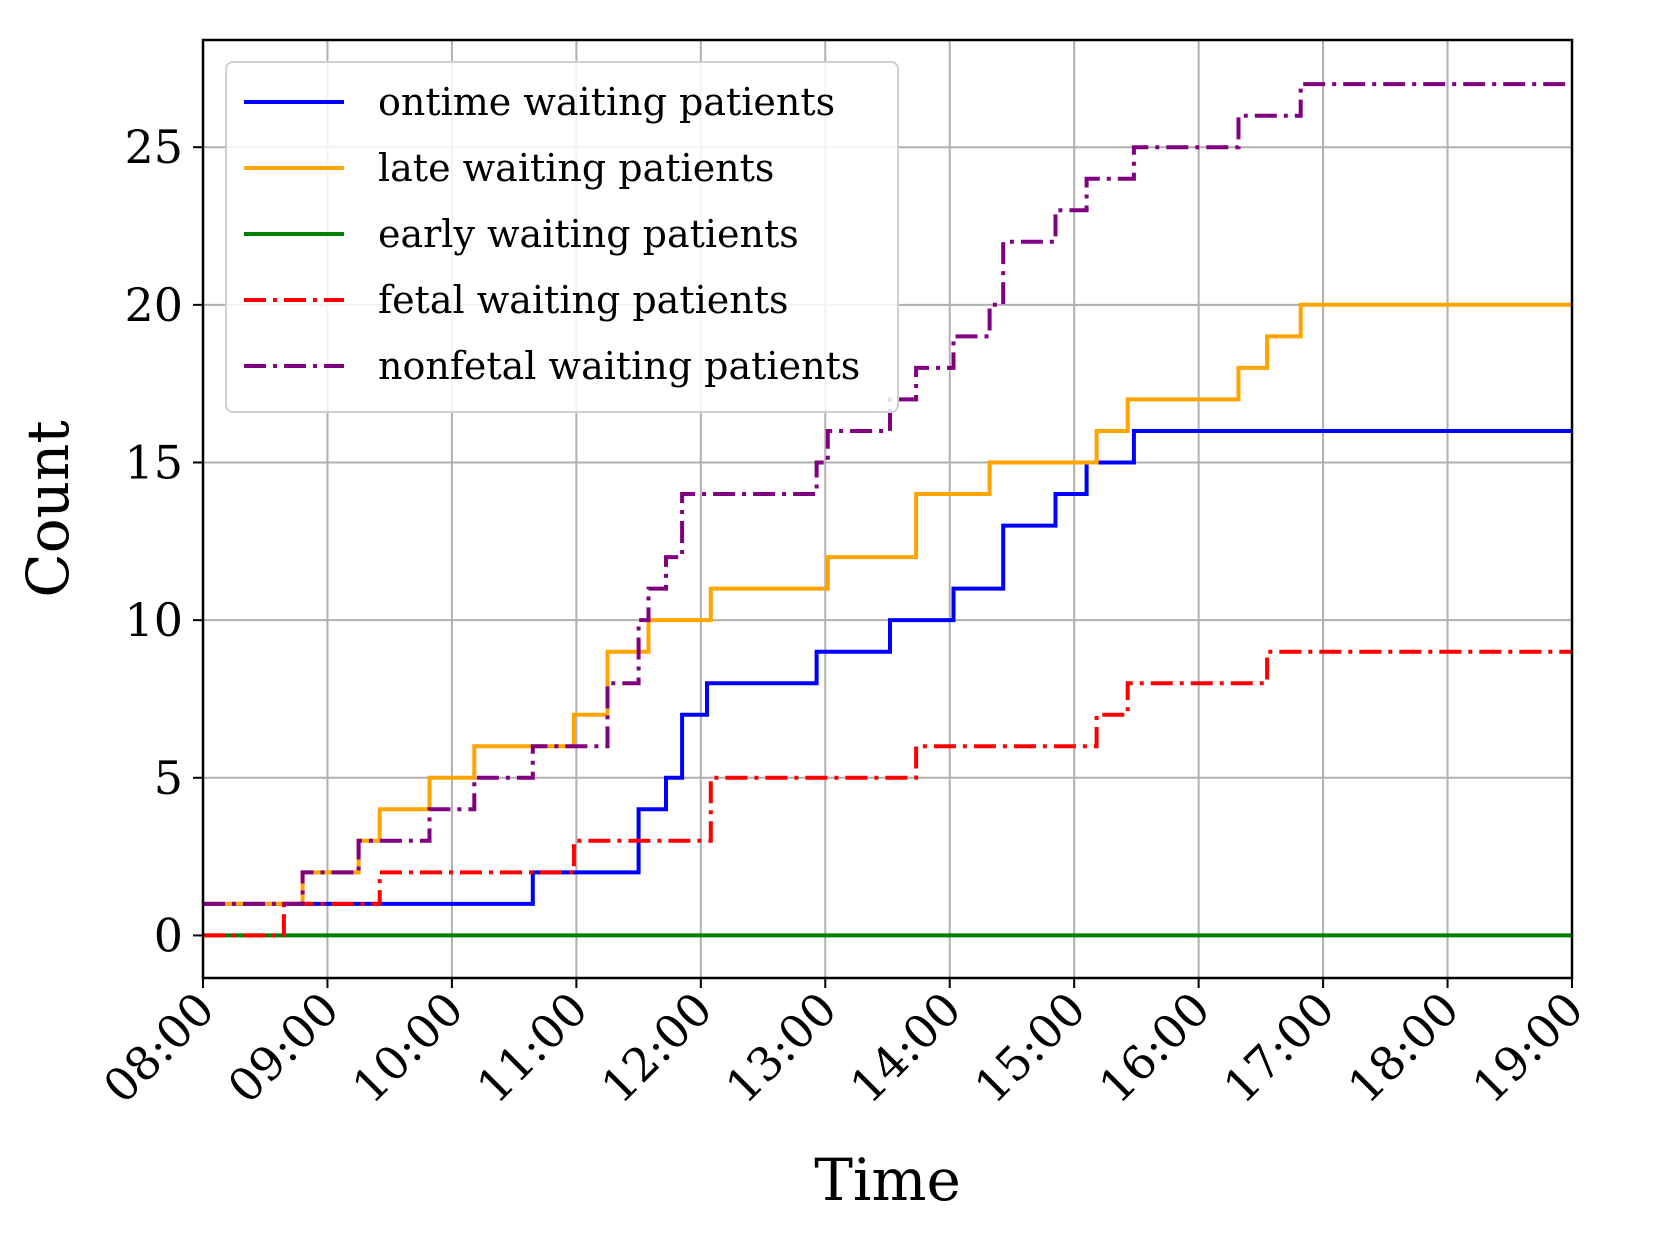  I want to click on x-tick-label: 09:00, so click(283, 1048).